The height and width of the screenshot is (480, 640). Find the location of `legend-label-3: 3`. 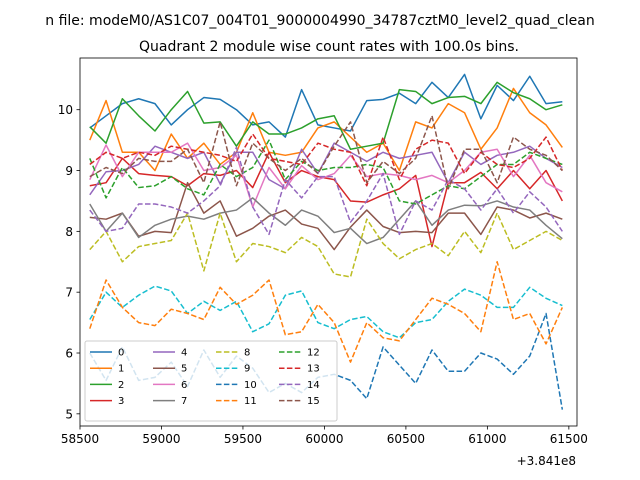

legend-label-3: 3 is located at coordinates (121, 401).